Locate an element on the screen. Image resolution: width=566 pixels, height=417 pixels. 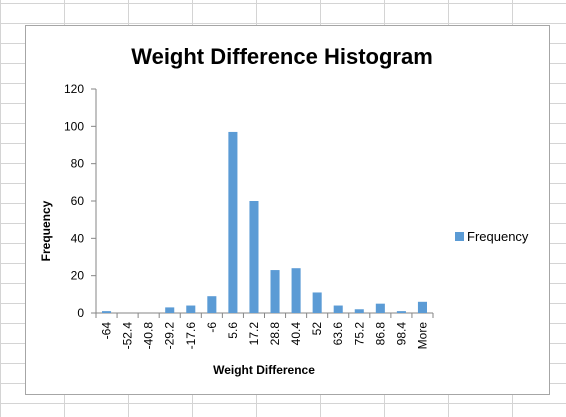
x-tick-label: 63.6 is located at coordinates (338, 334).